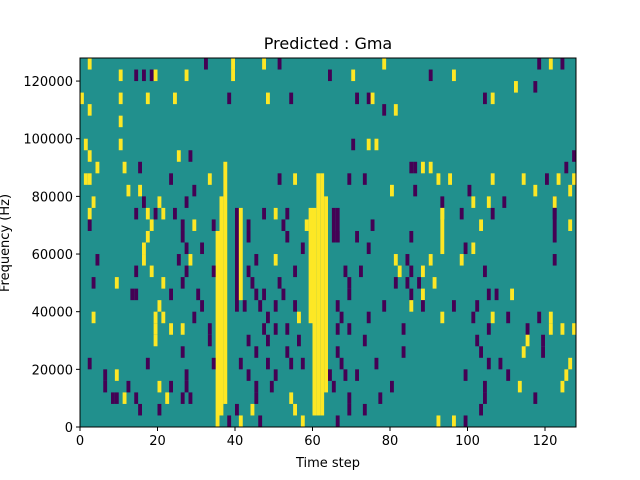 The width and height of the screenshot is (640, 480). Describe the element at coordinates (48, 82) in the screenshot. I see `y-tick-label: 120000` at that location.